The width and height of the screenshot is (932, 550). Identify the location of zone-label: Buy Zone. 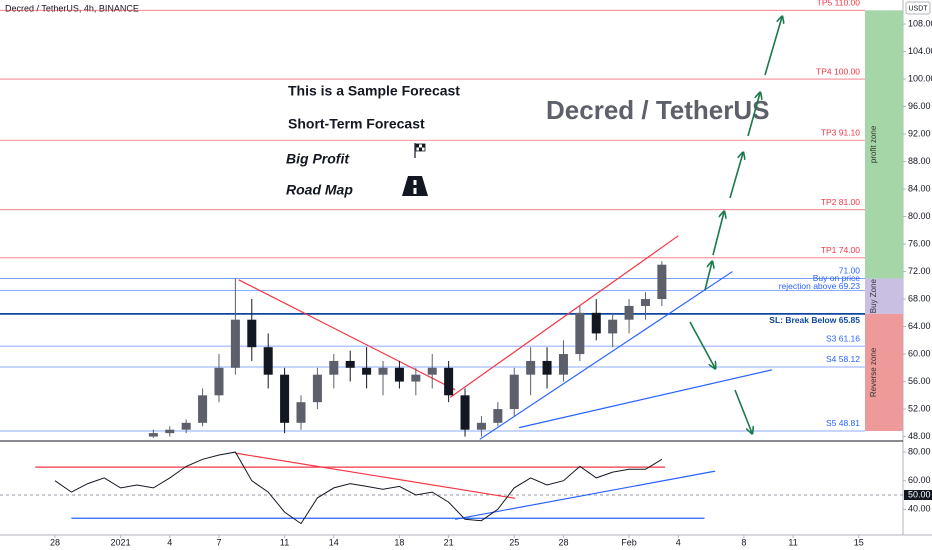
(873, 295).